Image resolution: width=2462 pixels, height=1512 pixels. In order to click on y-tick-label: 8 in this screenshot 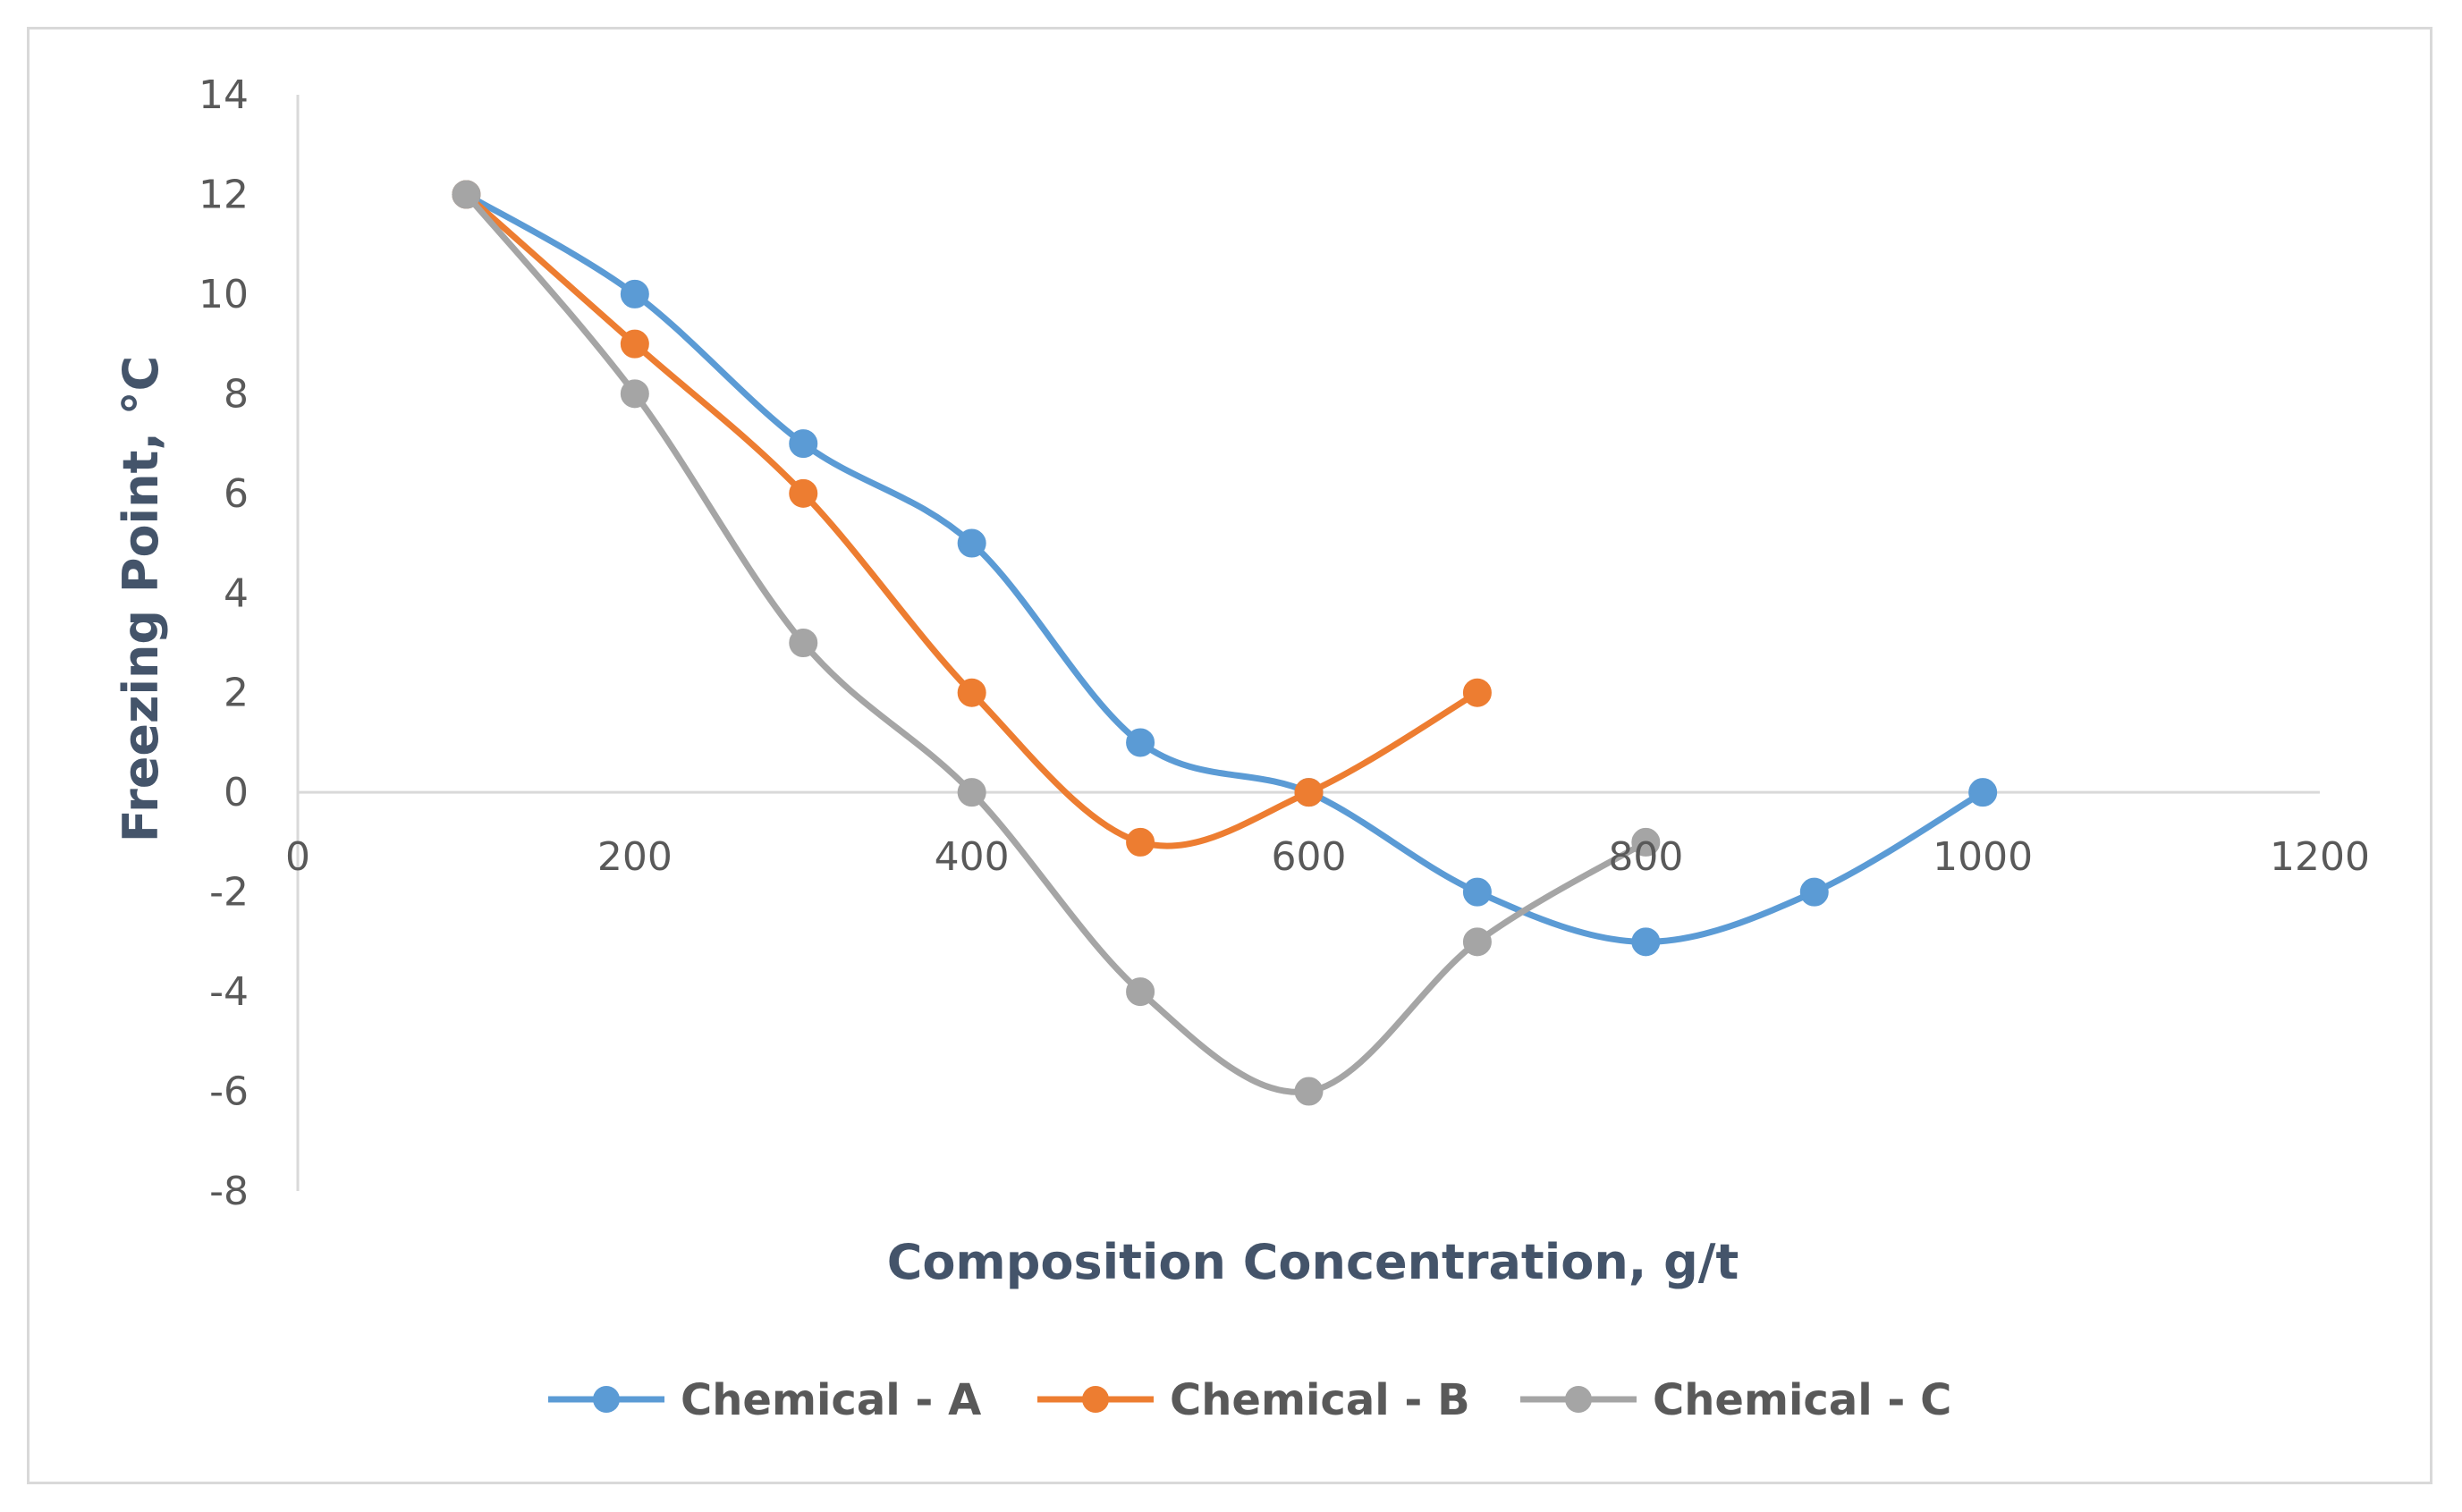, I will do `click(236, 394)`.